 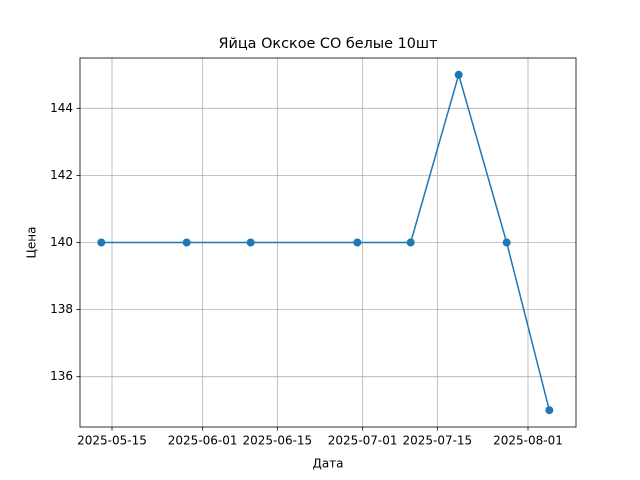 What do you see at coordinates (363, 441) in the screenshot?
I see `x-tick-label: 2025-07-01` at bounding box center [363, 441].